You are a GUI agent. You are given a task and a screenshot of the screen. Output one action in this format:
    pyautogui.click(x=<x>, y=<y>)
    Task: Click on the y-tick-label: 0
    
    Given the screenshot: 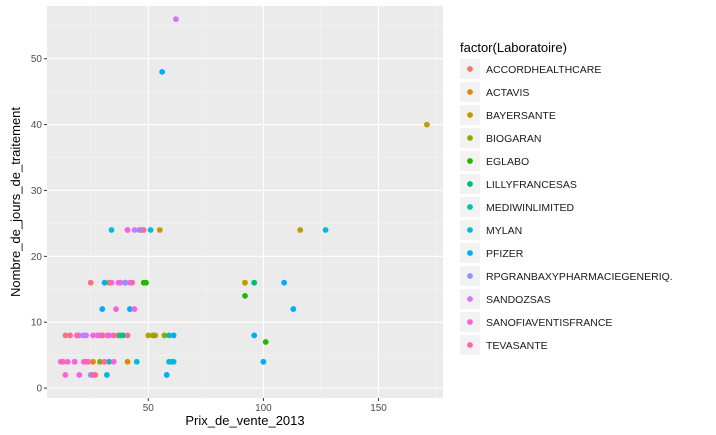 What is the action you would take?
    pyautogui.click(x=39, y=389)
    